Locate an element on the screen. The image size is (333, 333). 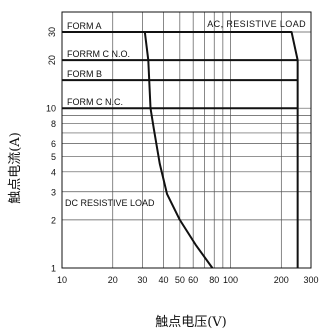
y-tick-label: 8 is located at coordinates (53, 124).